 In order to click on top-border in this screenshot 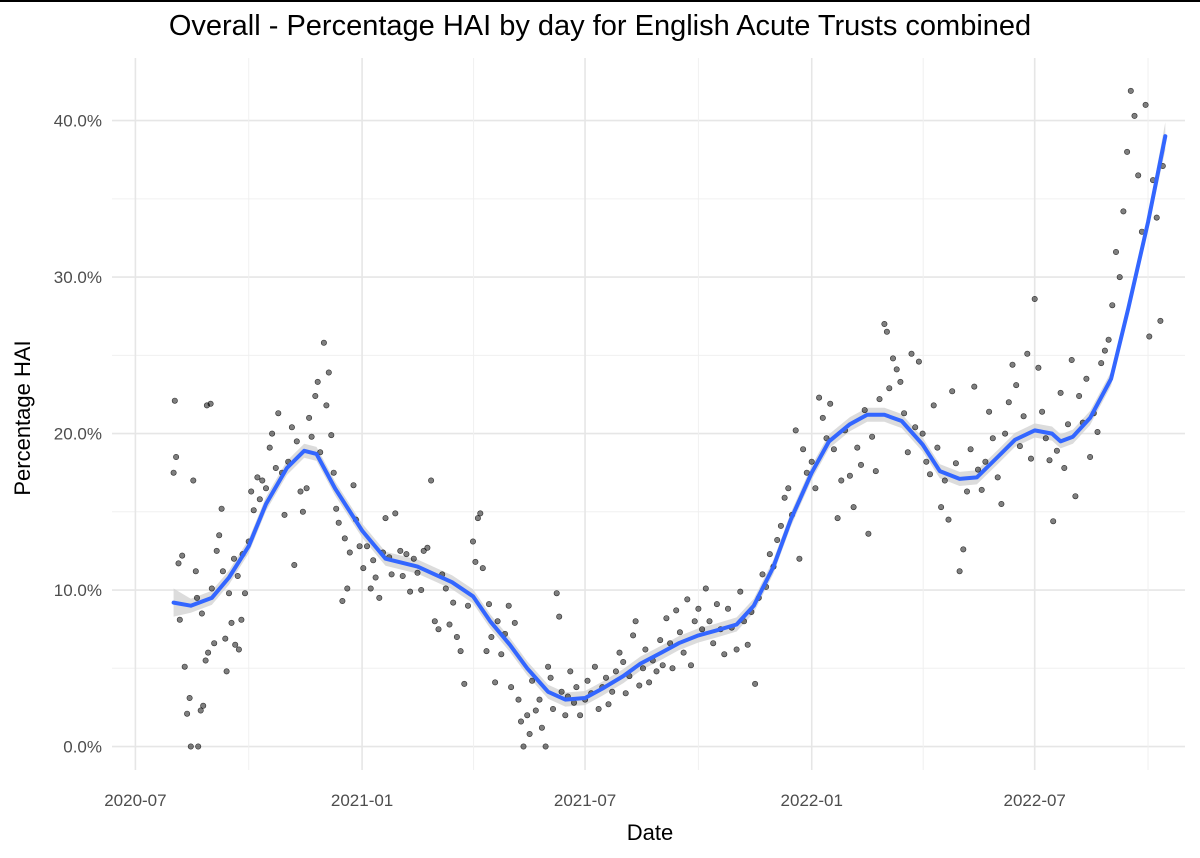, I will do `click(600, 1)`.